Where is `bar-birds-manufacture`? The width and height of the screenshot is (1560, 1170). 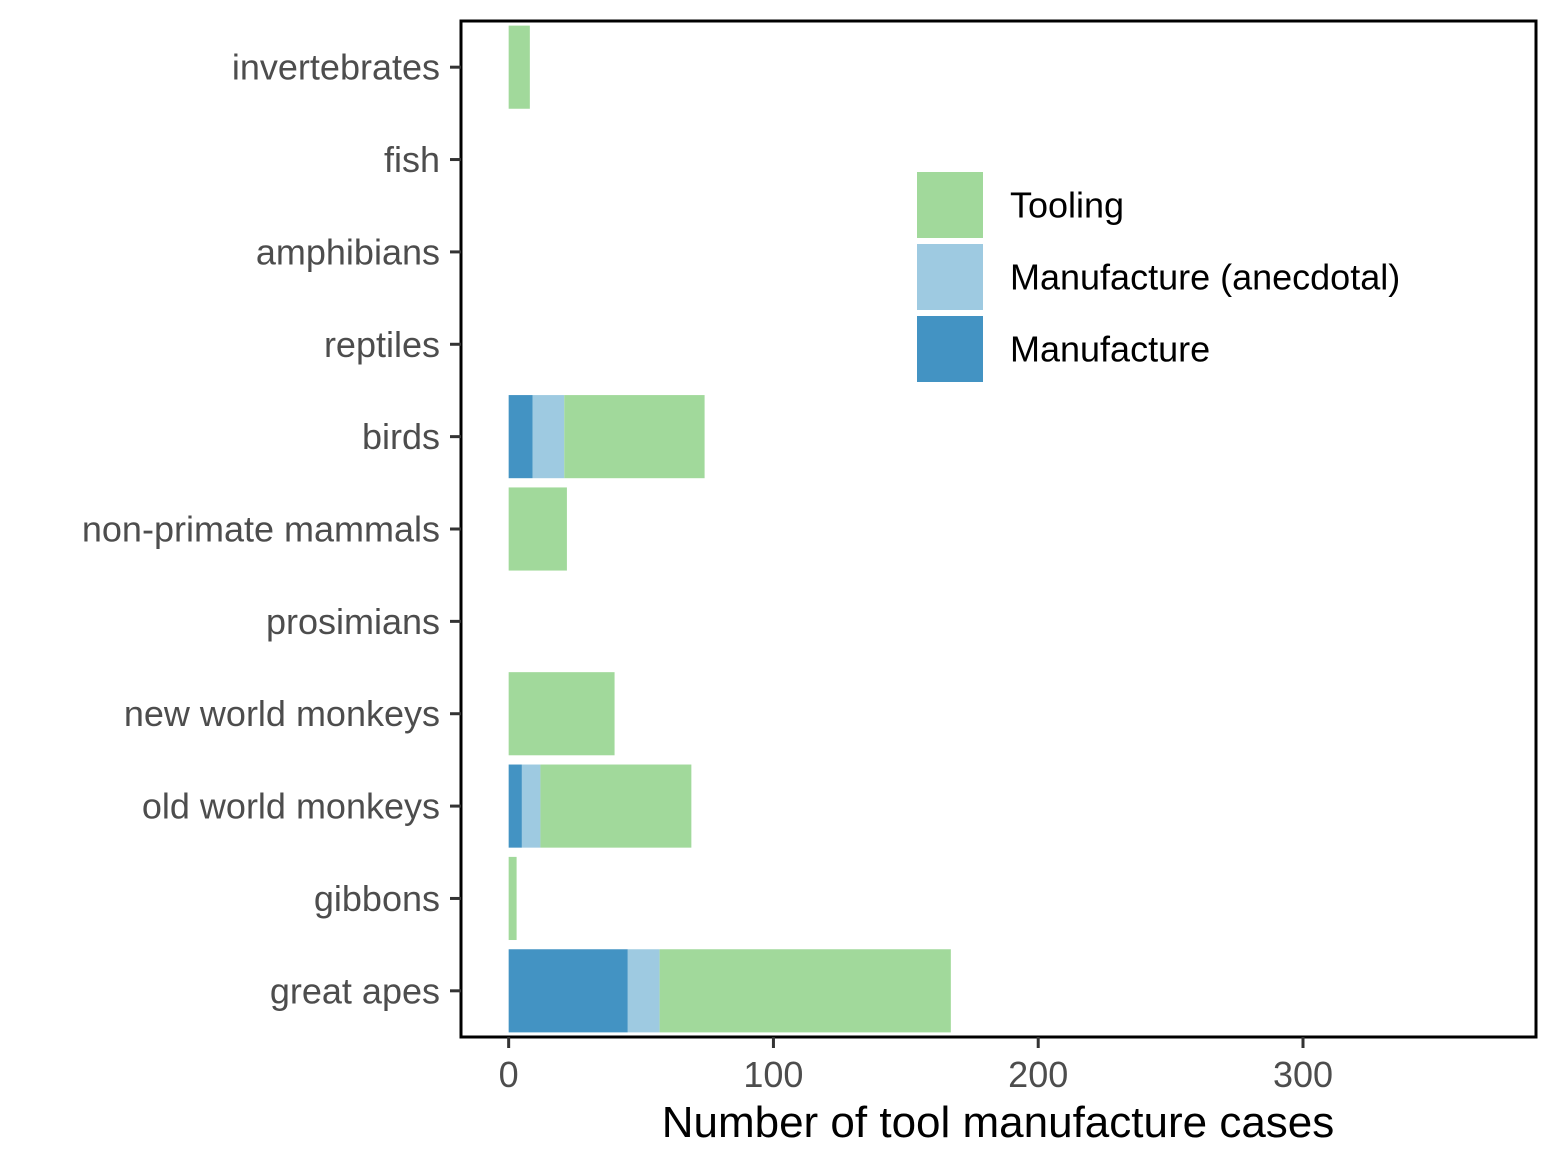
bar-birds-manufacture is located at coordinates (520, 437).